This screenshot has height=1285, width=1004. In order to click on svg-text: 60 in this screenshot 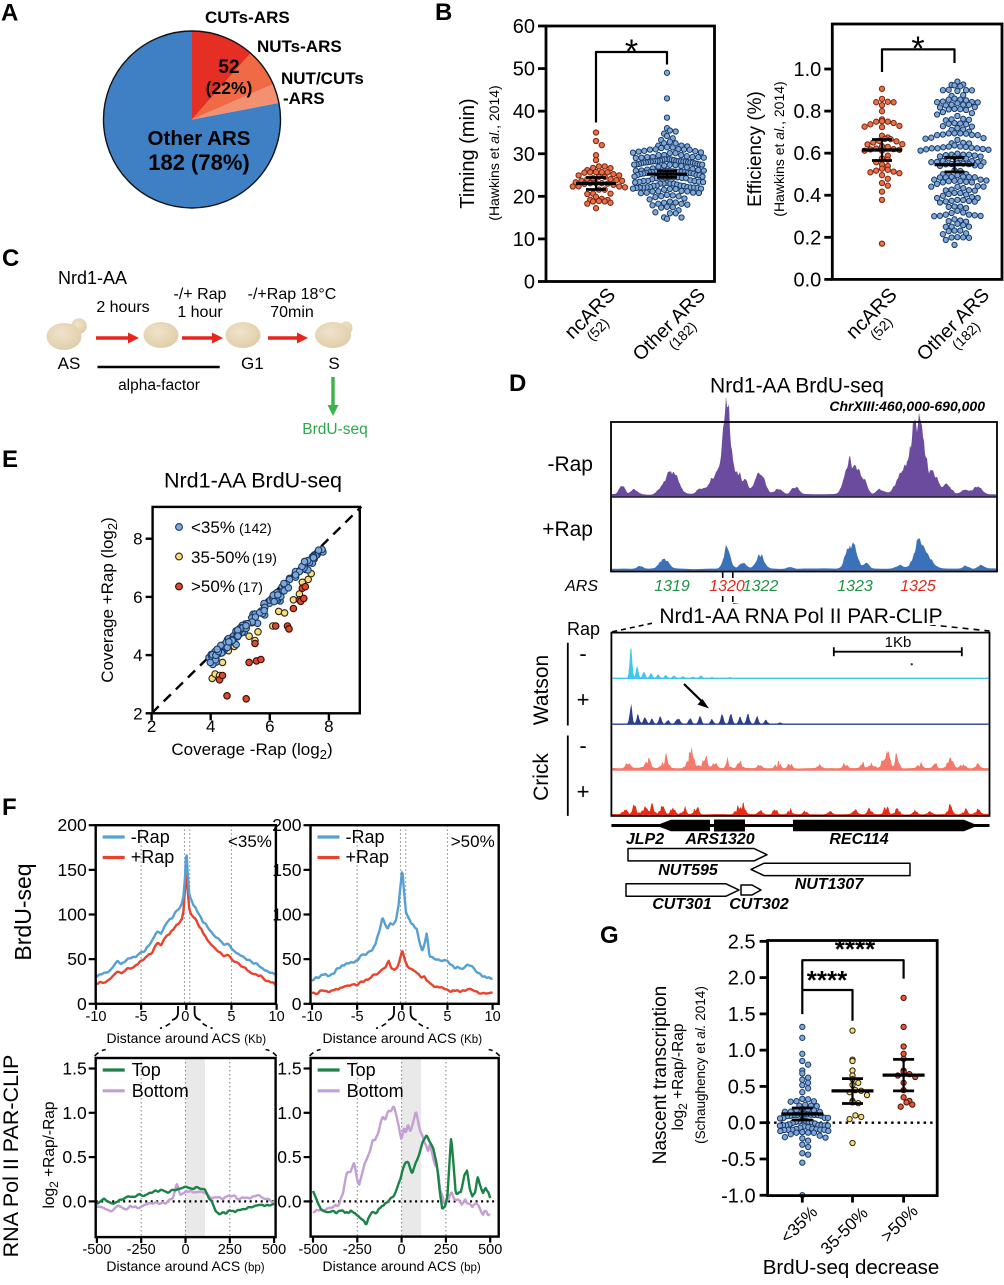, I will do `click(524, 27)`.